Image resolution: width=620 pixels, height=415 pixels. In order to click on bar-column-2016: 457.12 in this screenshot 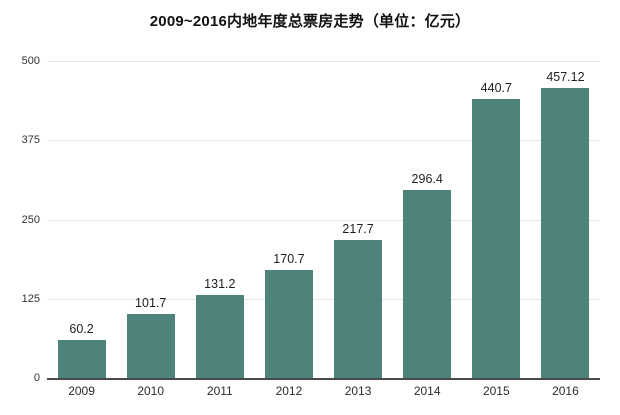, I will do `click(565, 219)`.